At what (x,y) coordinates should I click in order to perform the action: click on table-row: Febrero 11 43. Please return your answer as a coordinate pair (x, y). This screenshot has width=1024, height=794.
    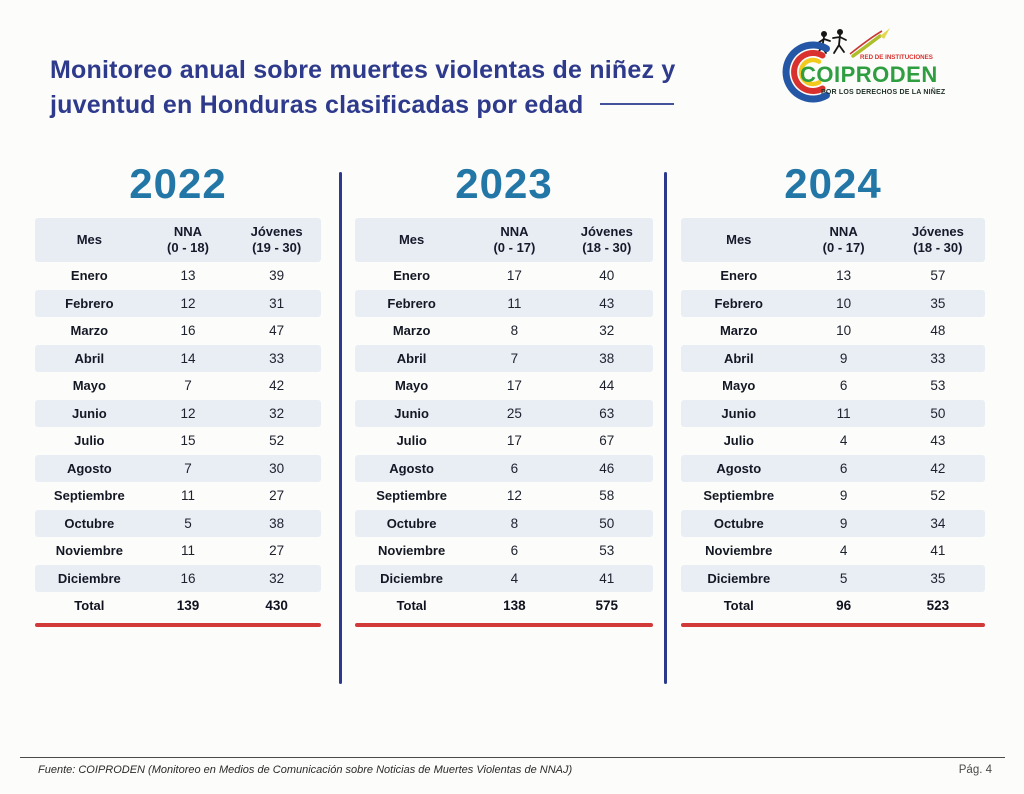
    Looking at the image, I should click on (504, 303).